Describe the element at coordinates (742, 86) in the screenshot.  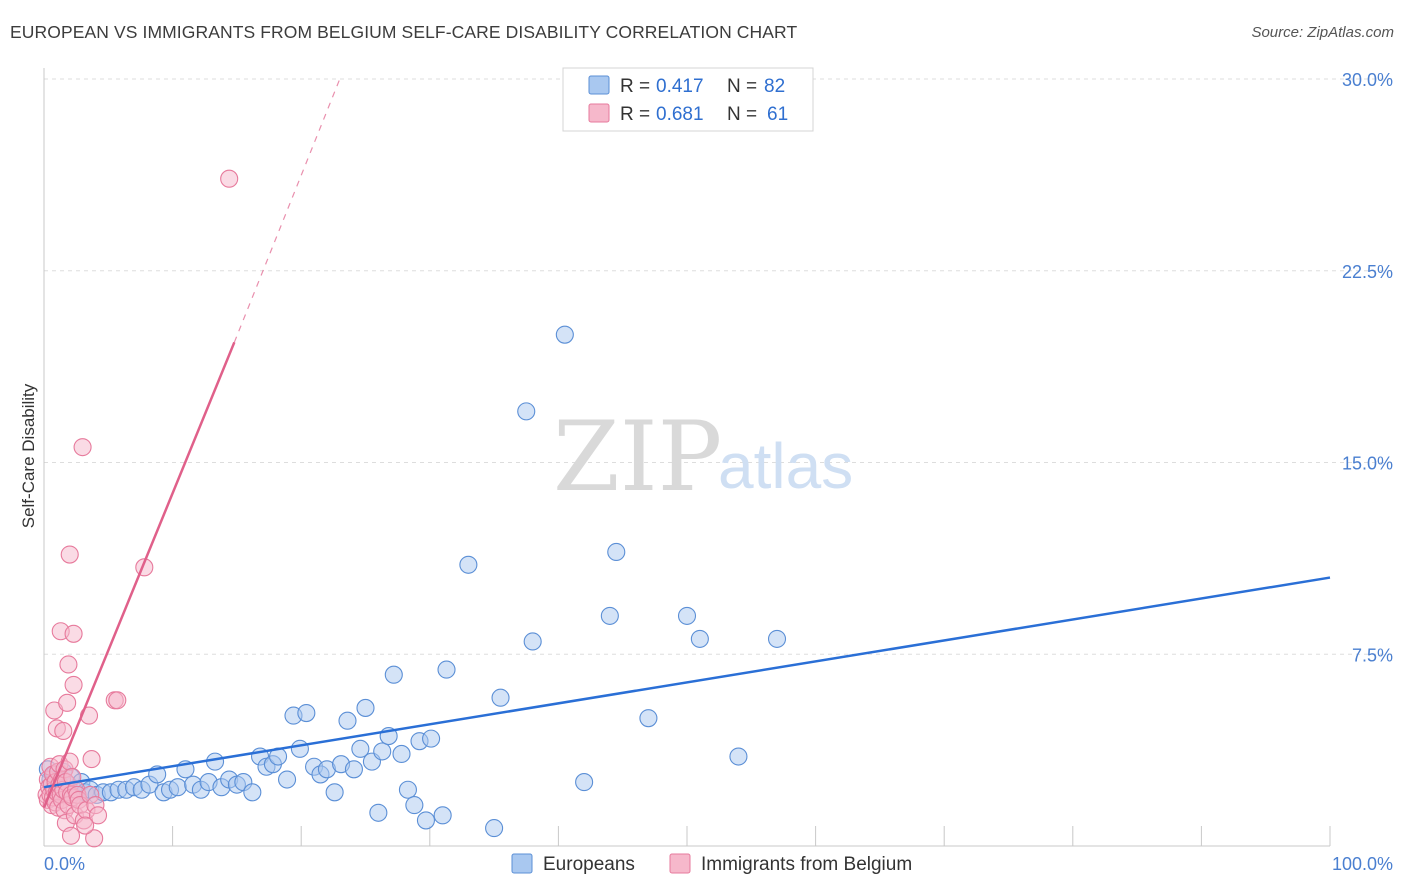
I see `legend-n-label-europeans: N =` at that location.